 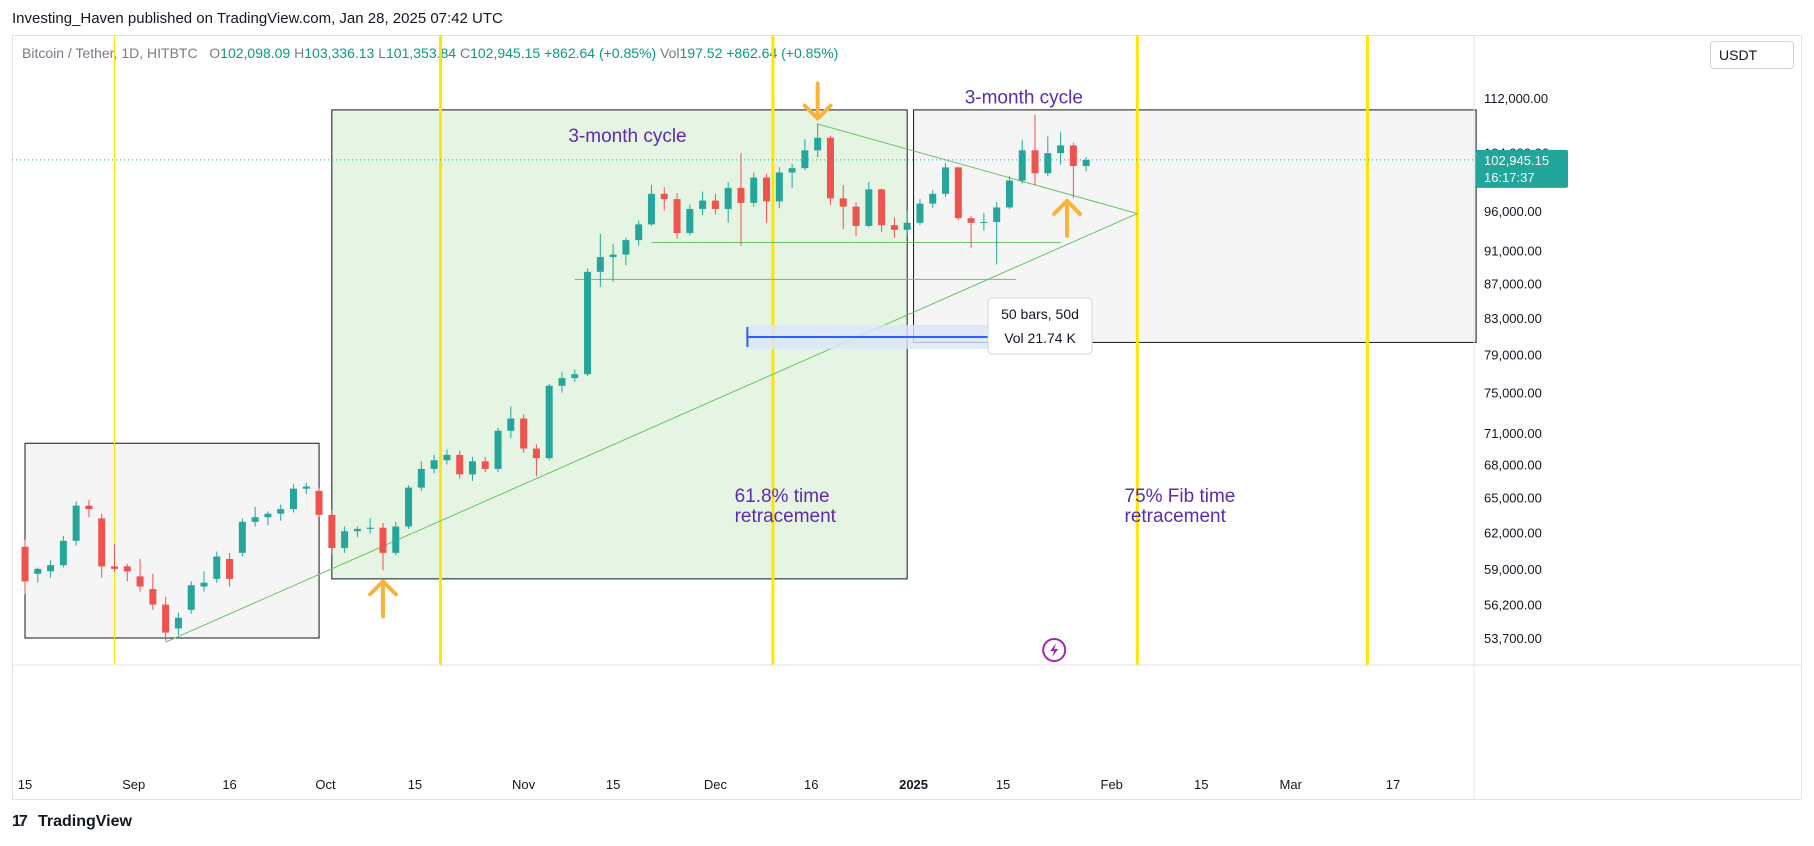 I want to click on low-label: L, so click(x=382, y=53).